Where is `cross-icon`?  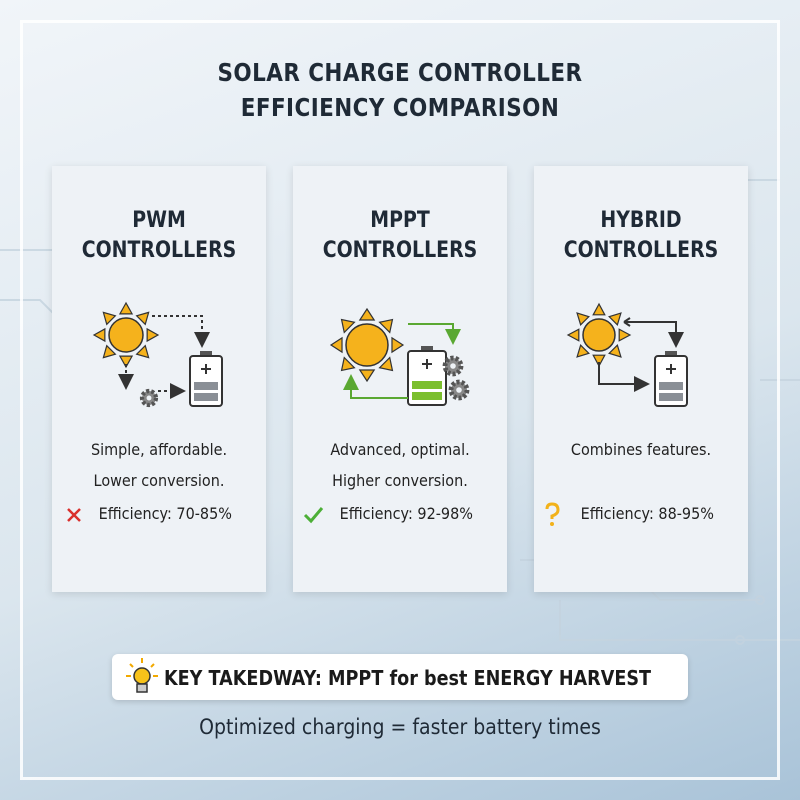
cross-icon is located at coordinates (74, 515).